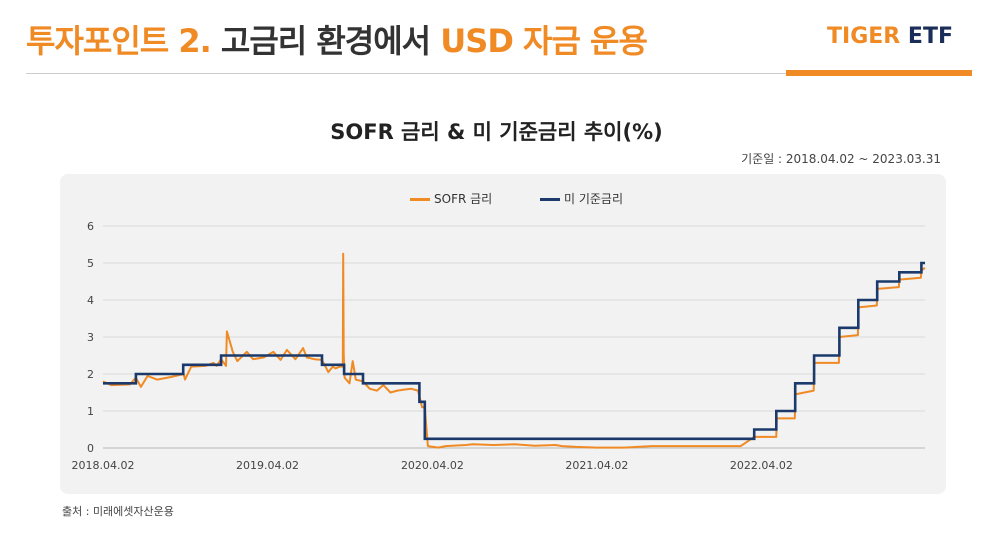  I want to click on y-tick-label: 0, so click(90, 448).